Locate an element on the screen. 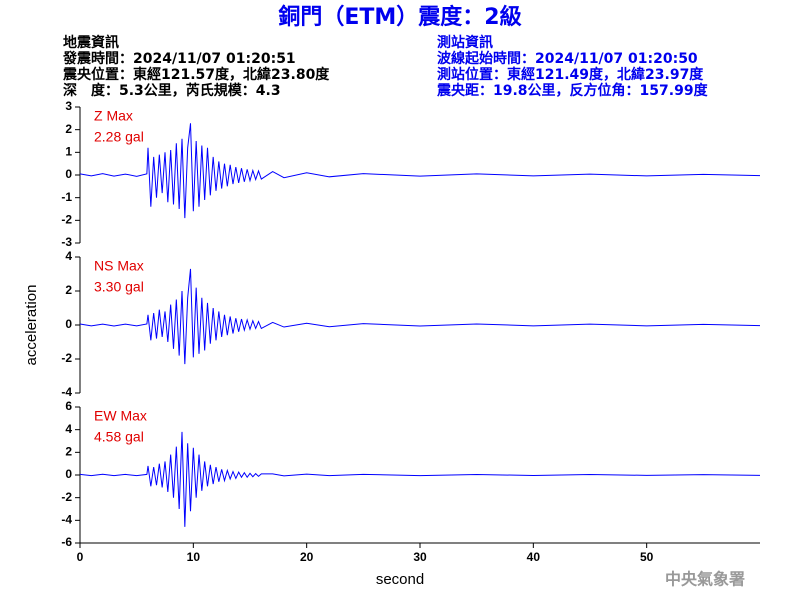 The height and width of the screenshot is (600, 800). x-tick-label: 30 is located at coordinates (420, 557).